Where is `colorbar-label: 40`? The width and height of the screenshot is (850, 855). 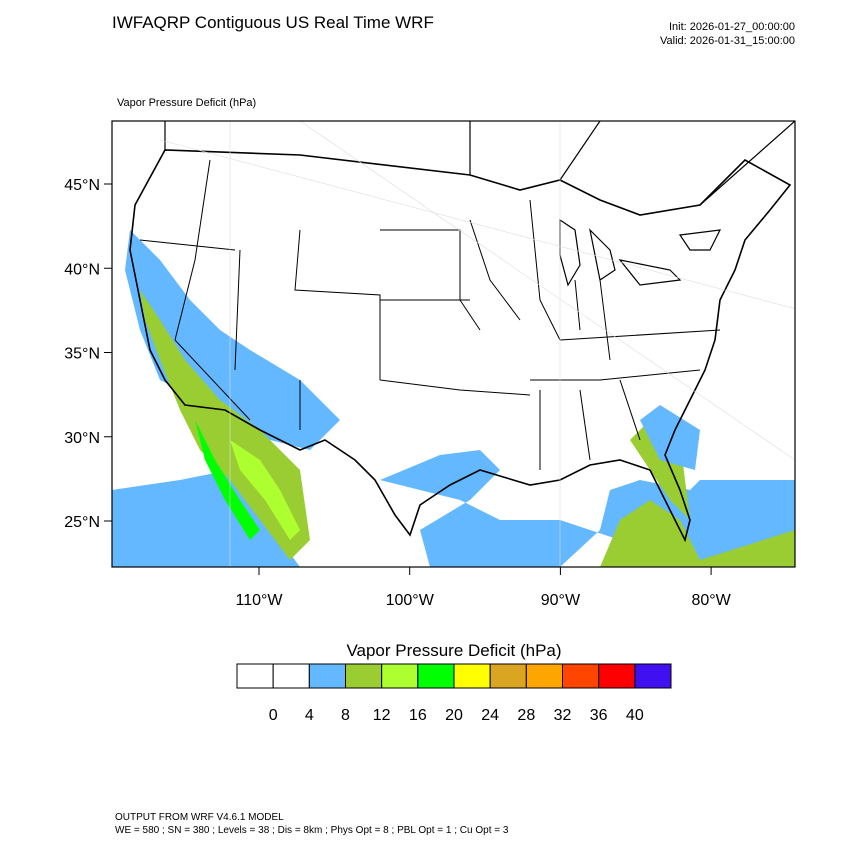
colorbar-label: 40 is located at coordinates (635, 715).